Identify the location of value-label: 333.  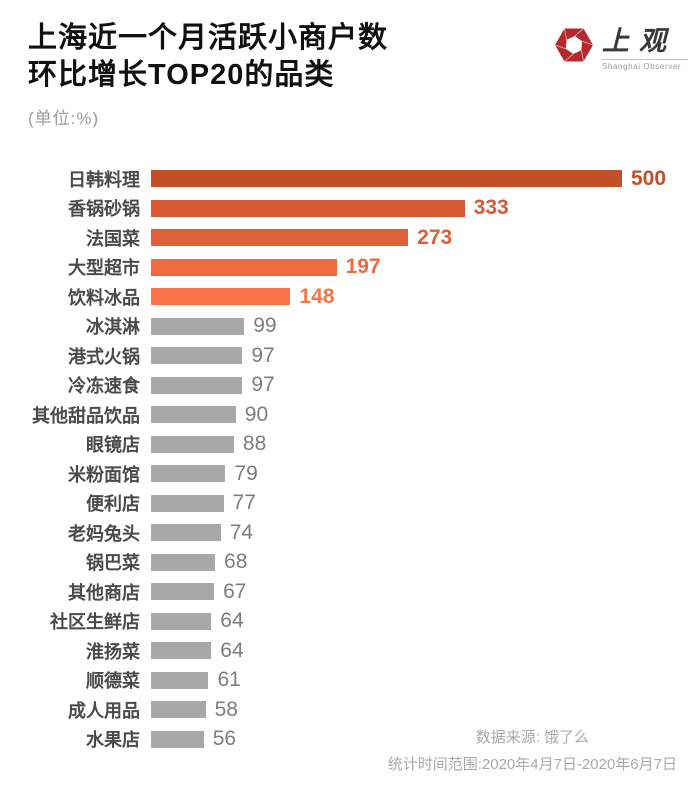
(491, 208).